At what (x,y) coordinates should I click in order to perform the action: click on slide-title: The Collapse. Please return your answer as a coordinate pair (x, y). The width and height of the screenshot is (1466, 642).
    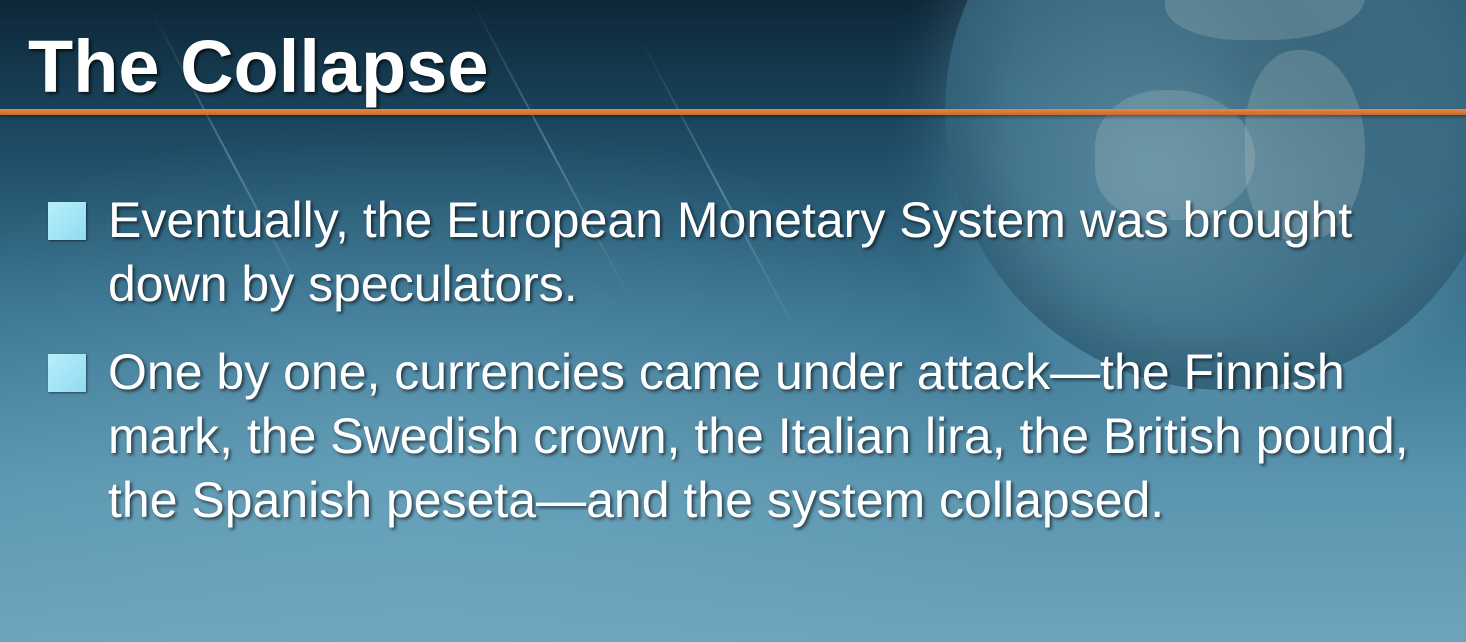
    Looking at the image, I should click on (258, 66).